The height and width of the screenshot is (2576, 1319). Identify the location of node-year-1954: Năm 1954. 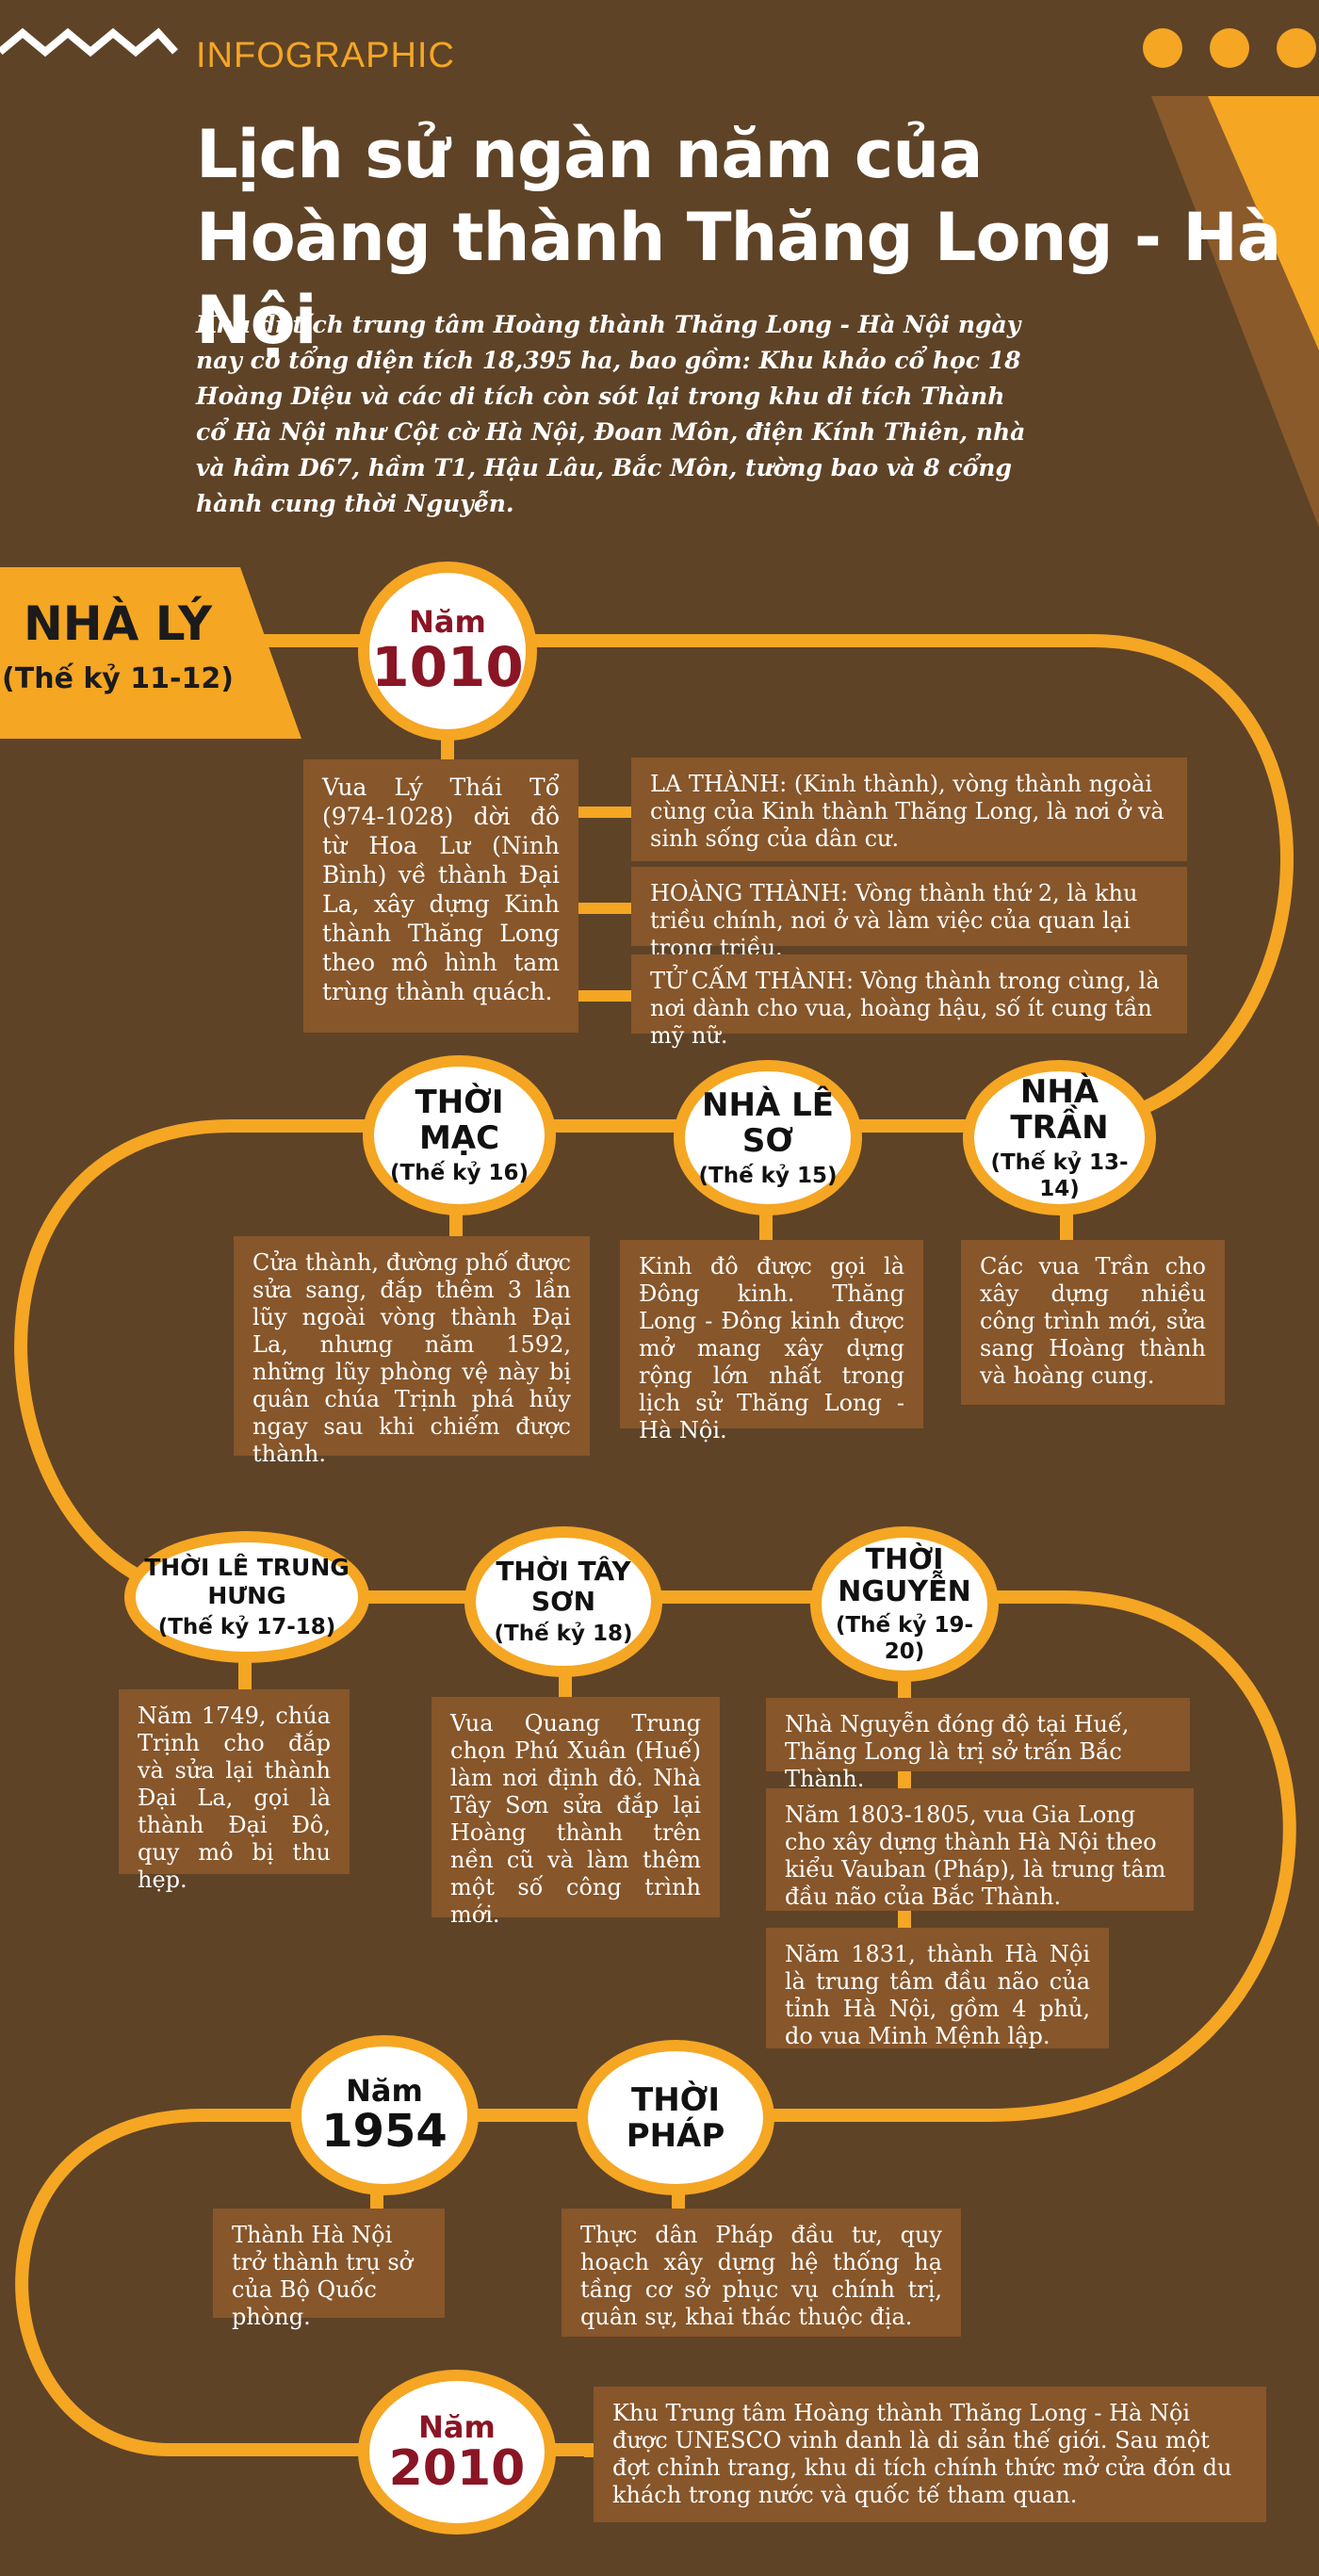
(384, 2115).